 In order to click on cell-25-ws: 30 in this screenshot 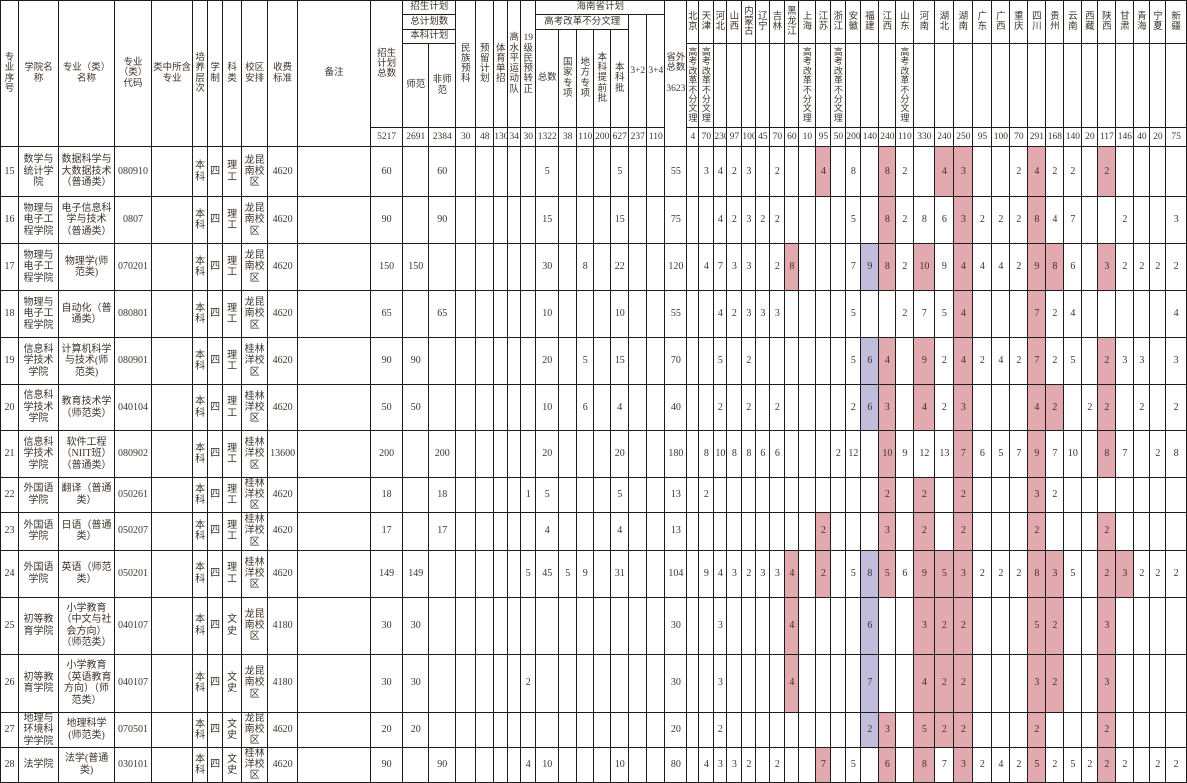, I will do `click(676, 625)`.